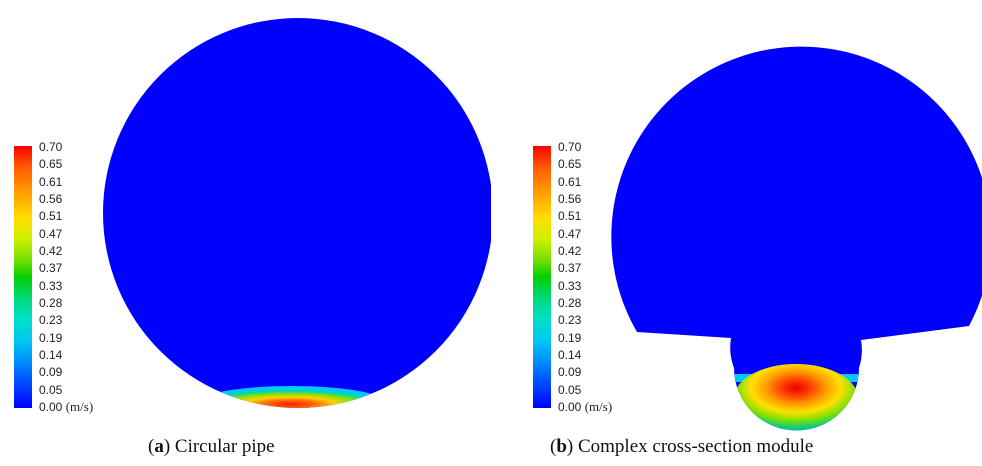 The height and width of the screenshot is (466, 982). What do you see at coordinates (290, 399) in the screenshot?
I see `flow-band-inner` at bounding box center [290, 399].